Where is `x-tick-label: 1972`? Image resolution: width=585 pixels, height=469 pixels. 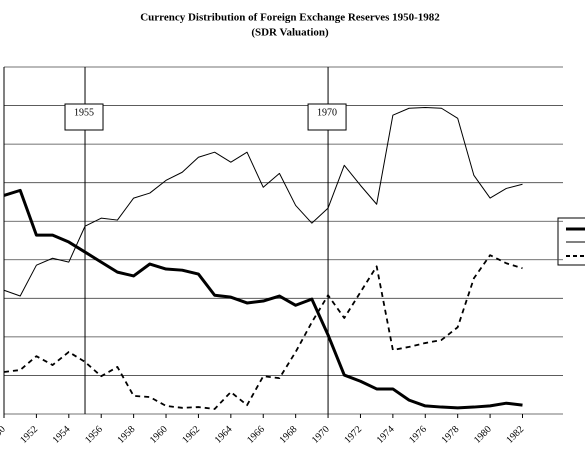
x-tick-label: 1972 is located at coordinates (353, 435).